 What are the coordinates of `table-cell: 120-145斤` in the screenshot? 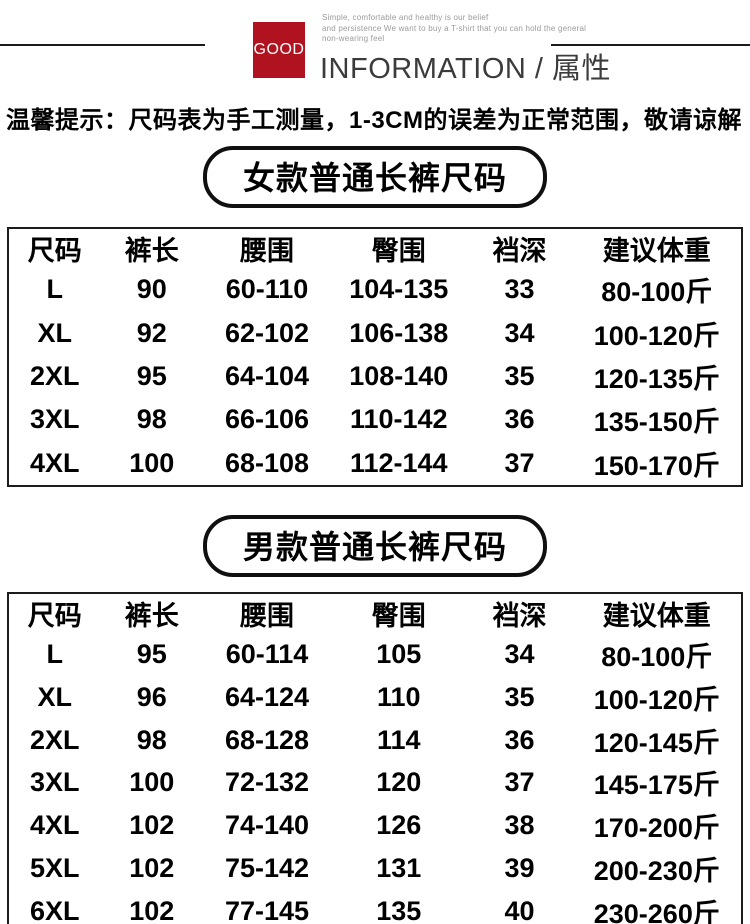 It's located at (656, 742).